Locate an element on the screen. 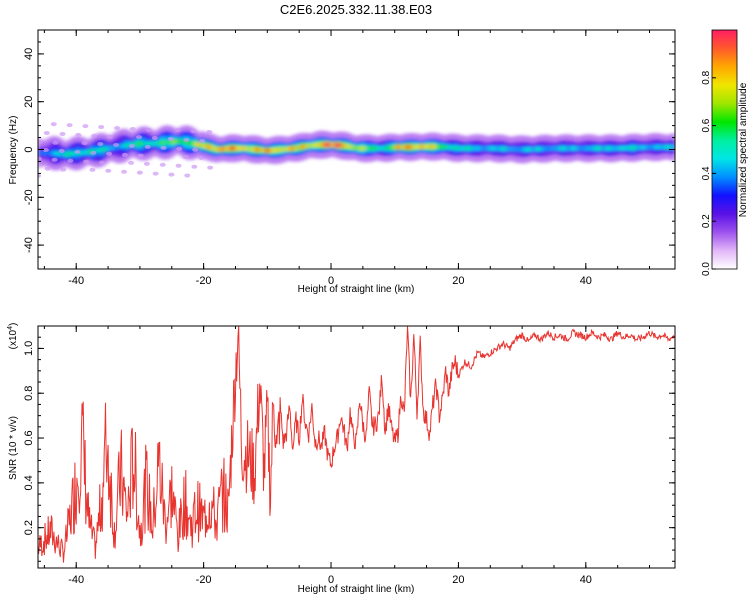  figure-title: C2E6.2025.332.11.38.E03 is located at coordinates (356, 9).